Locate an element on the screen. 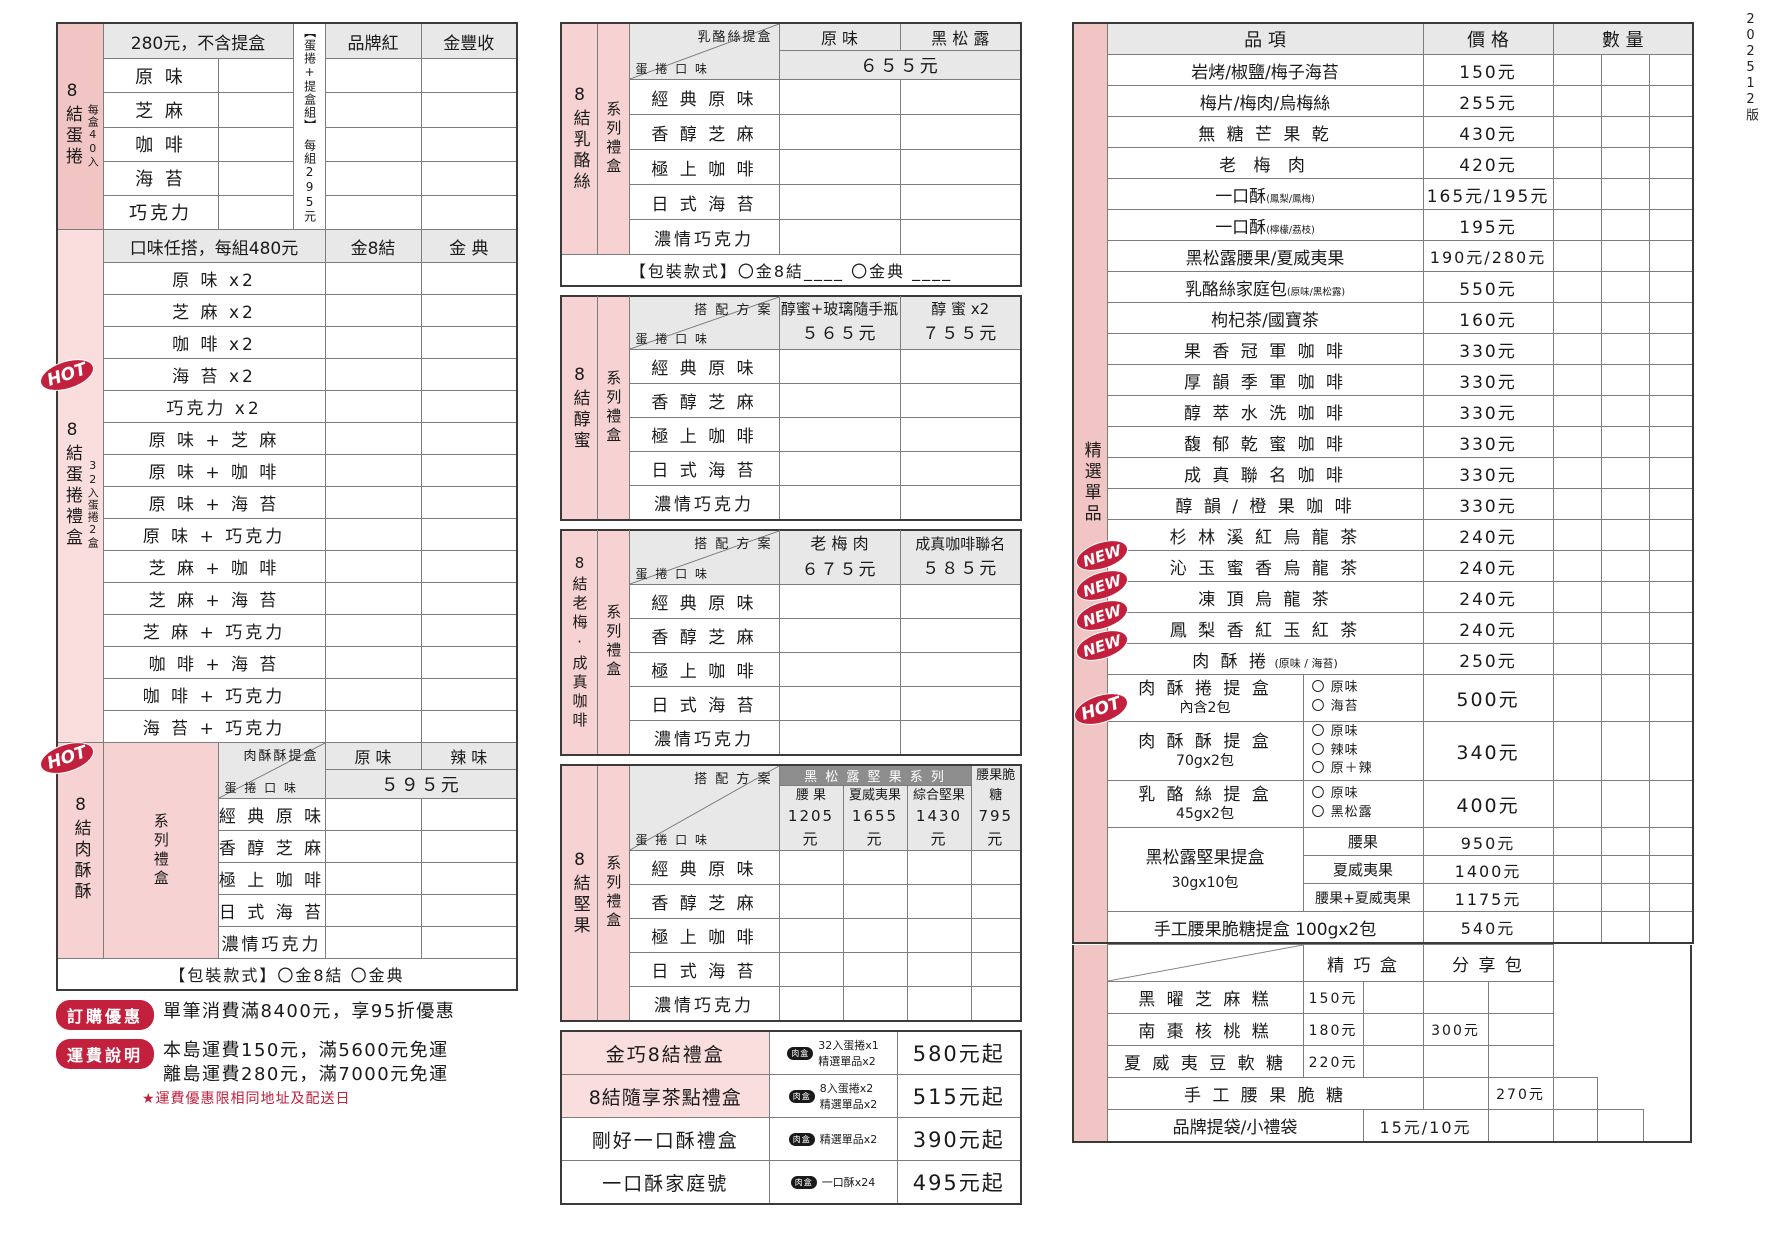 The width and height of the screenshot is (1766, 1252). packaging-note-col2: 【包裝款式】〇金8結____ 〇金典 ____ is located at coordinates (791, 270).